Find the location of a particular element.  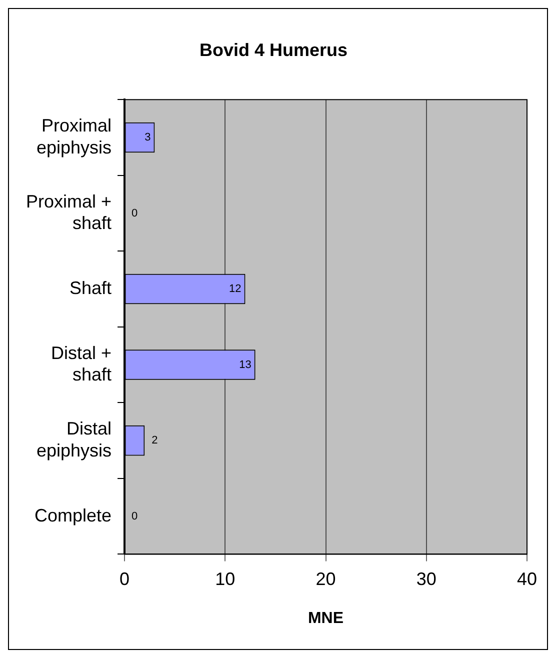

x-tick-label: 30 is located at coordinates (426, 578).